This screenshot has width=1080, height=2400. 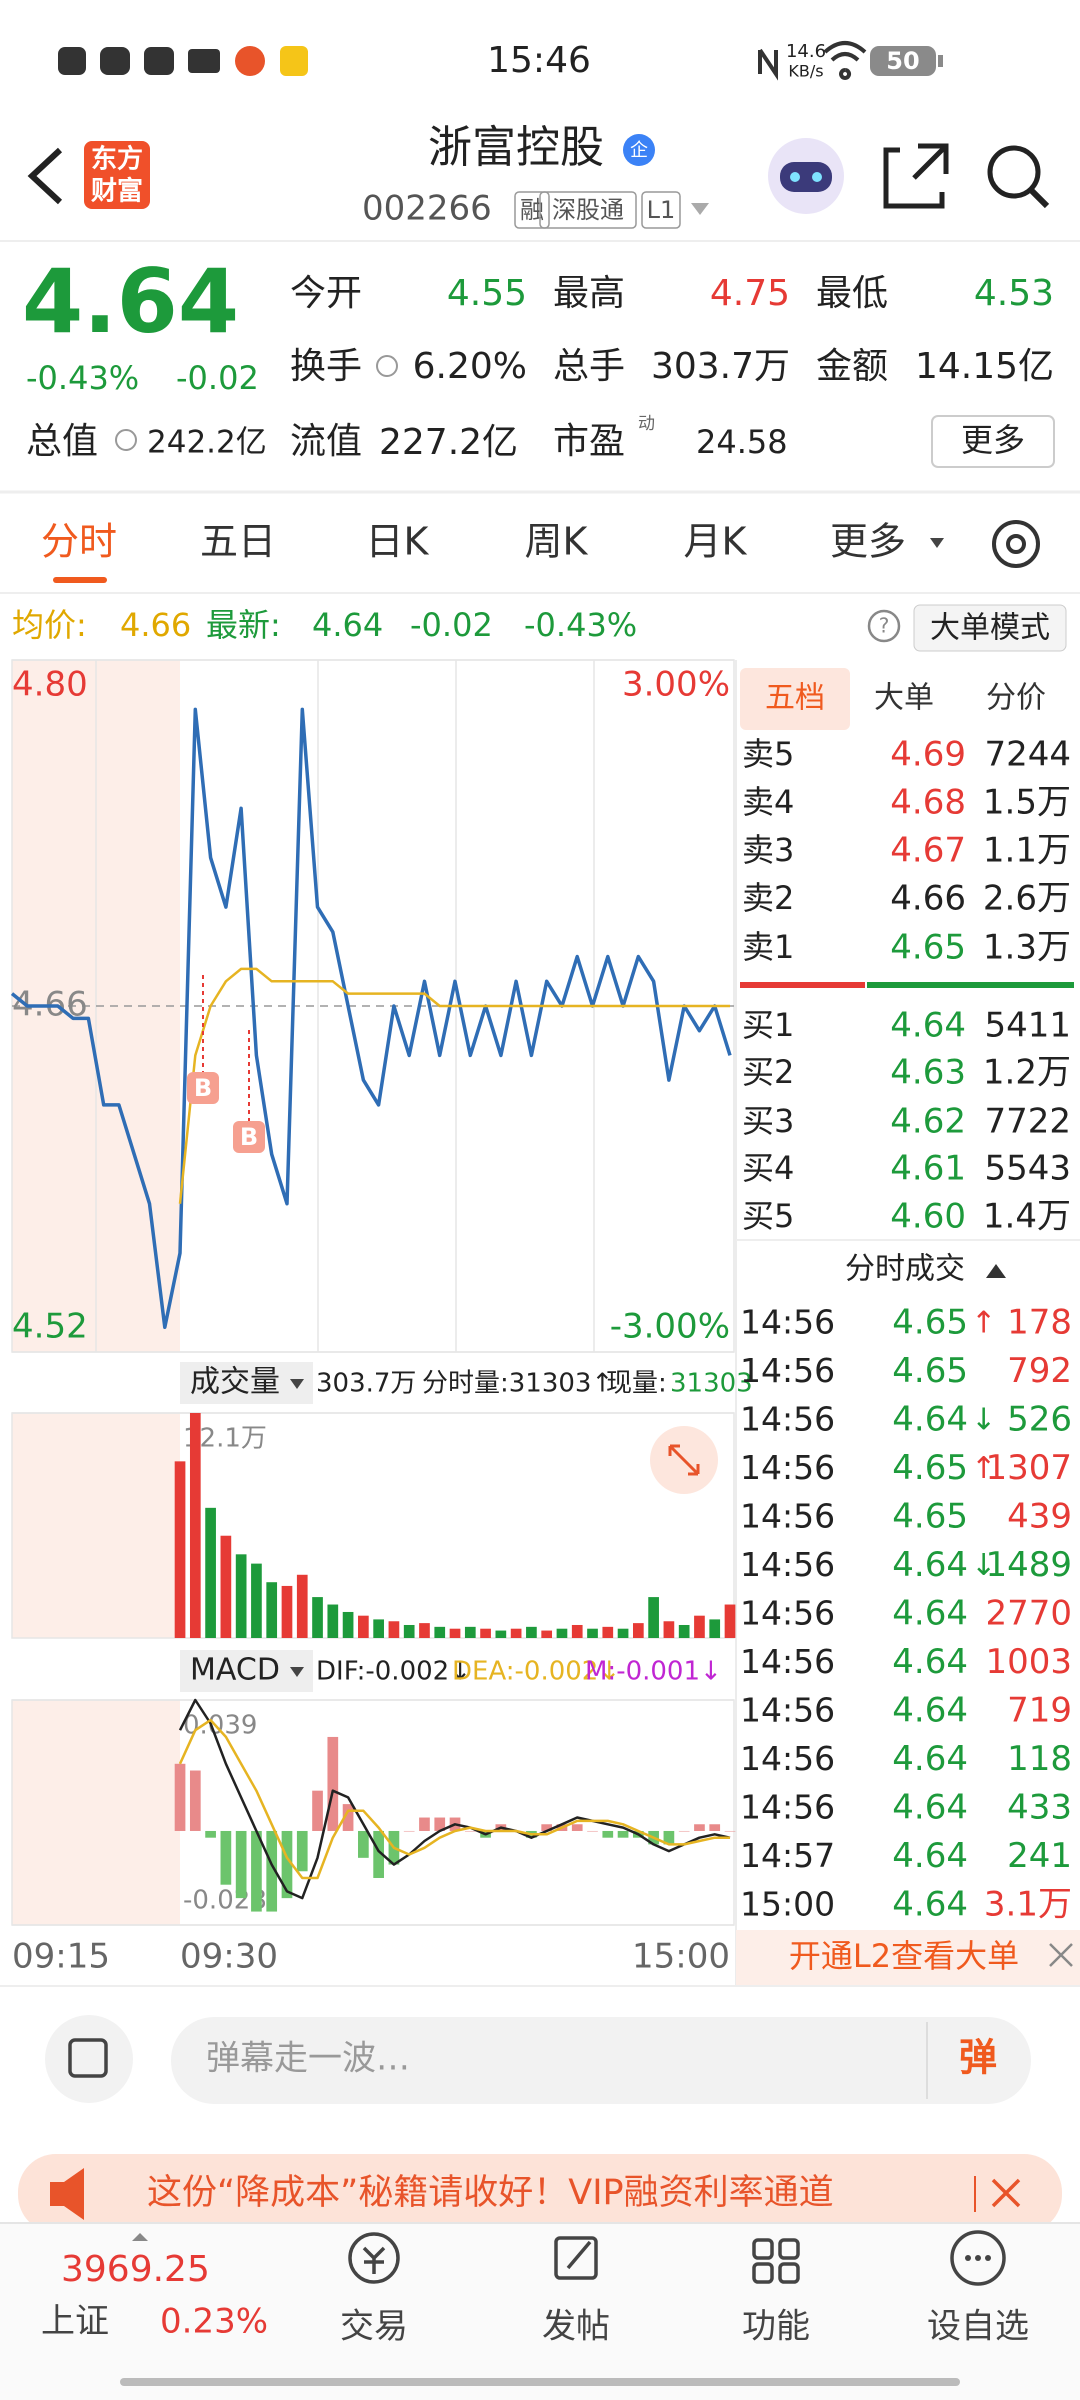 What do you see at coordinates (978, 2258) in the screenshot?
I see `dots` at bounding box center [978, 2258].